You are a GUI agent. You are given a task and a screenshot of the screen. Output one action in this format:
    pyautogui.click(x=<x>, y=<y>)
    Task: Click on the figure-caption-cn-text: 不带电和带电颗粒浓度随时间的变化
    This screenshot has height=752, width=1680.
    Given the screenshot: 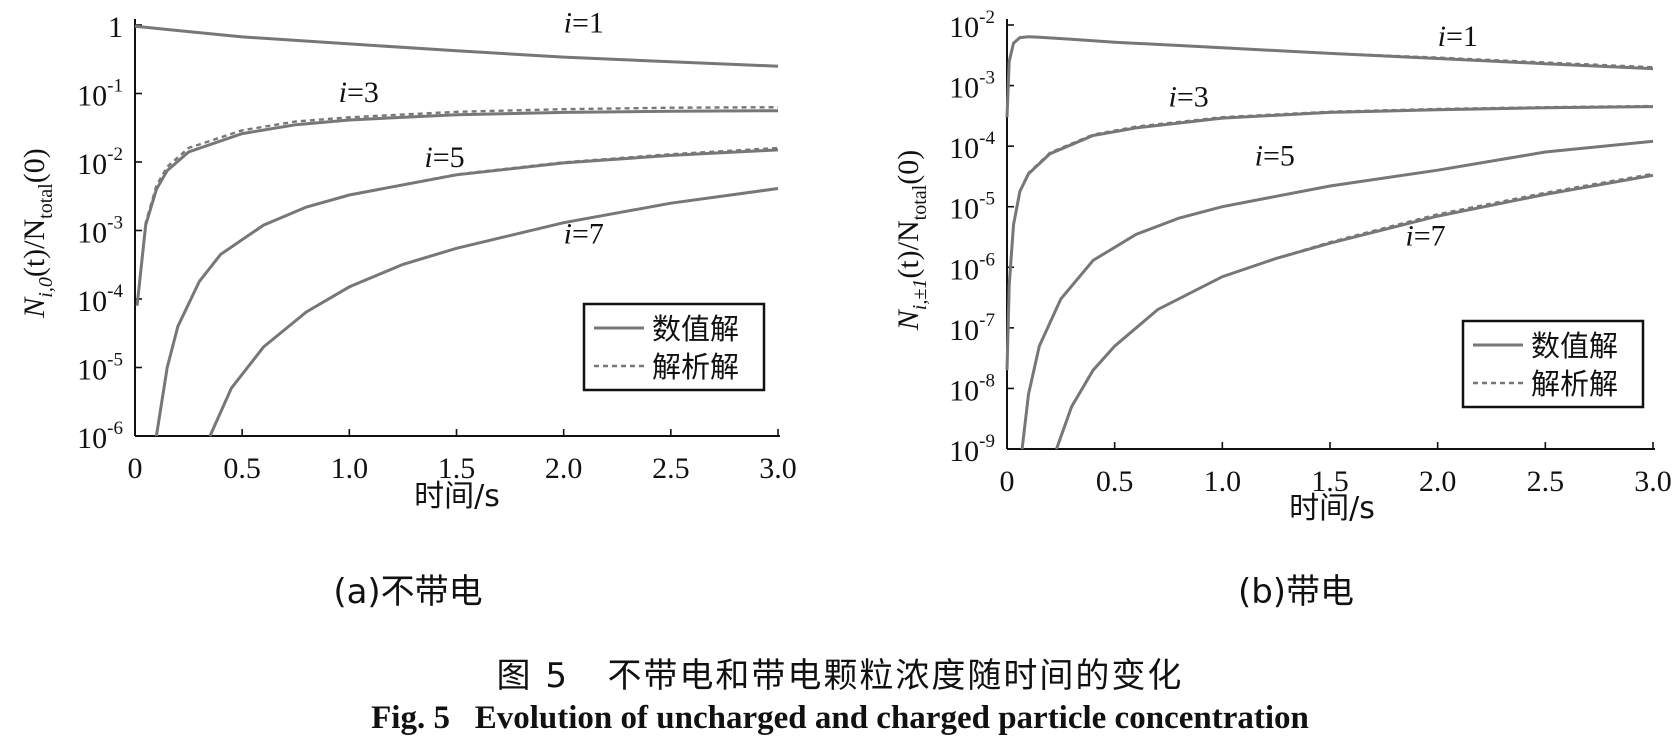 What is the action you would take?
    pyautogui.click(x=895, y=676)
    